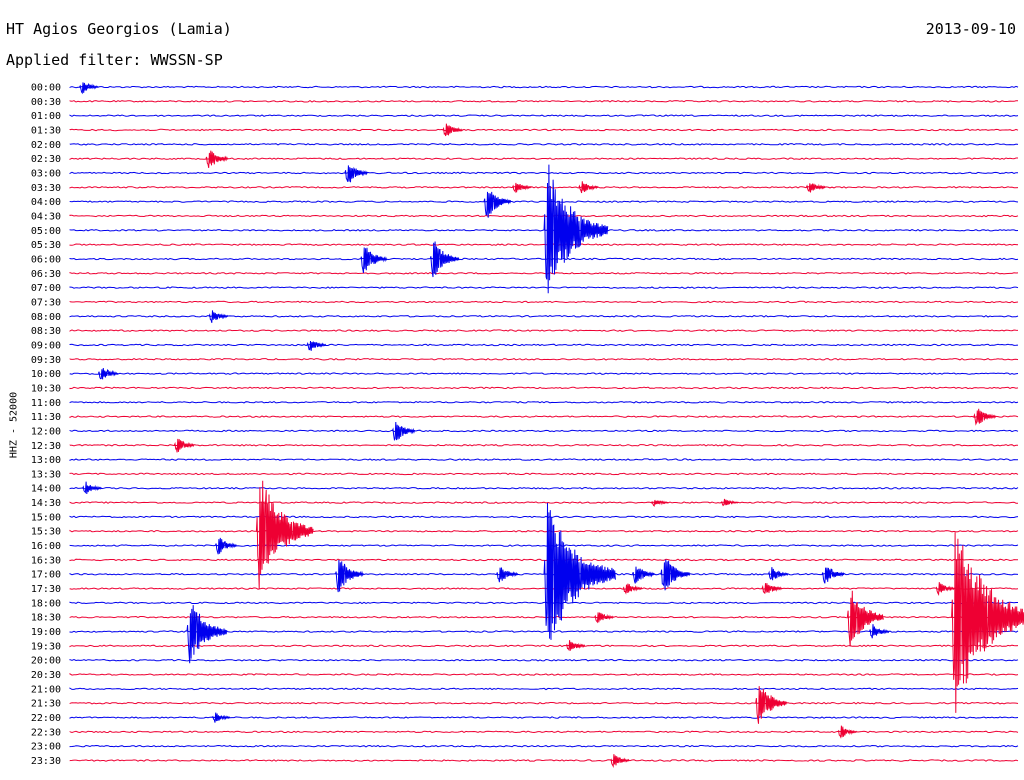 The width and height of the screenshot is (1024, 780). What do you see at coordinates (46, 360) in the screenshot?
I see `row-time-label: 09:30` at bounding box center [46, 360].